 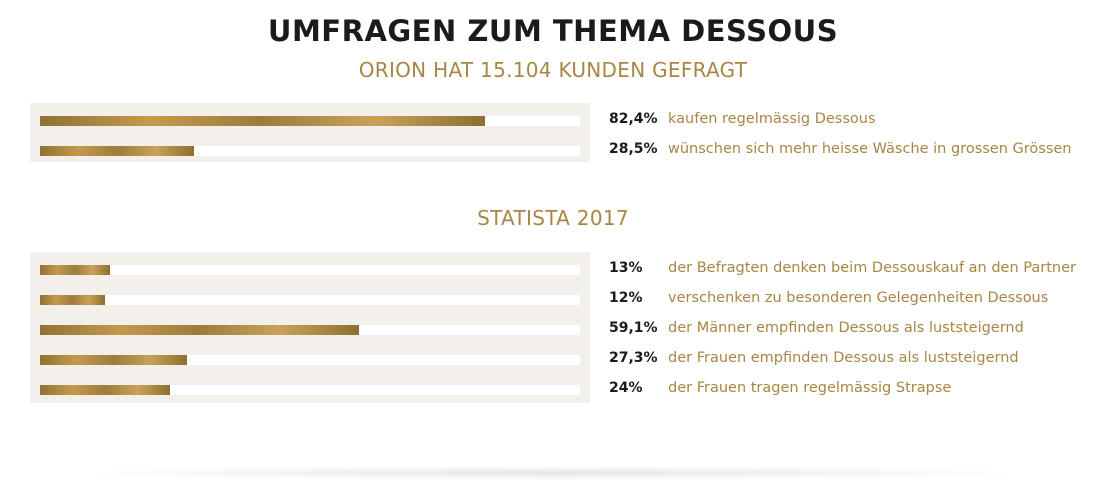 What do you see at coordinates (633, 149) in the screenshot?
I see `value-label: 28,5%` at bounding box center [633, 149].